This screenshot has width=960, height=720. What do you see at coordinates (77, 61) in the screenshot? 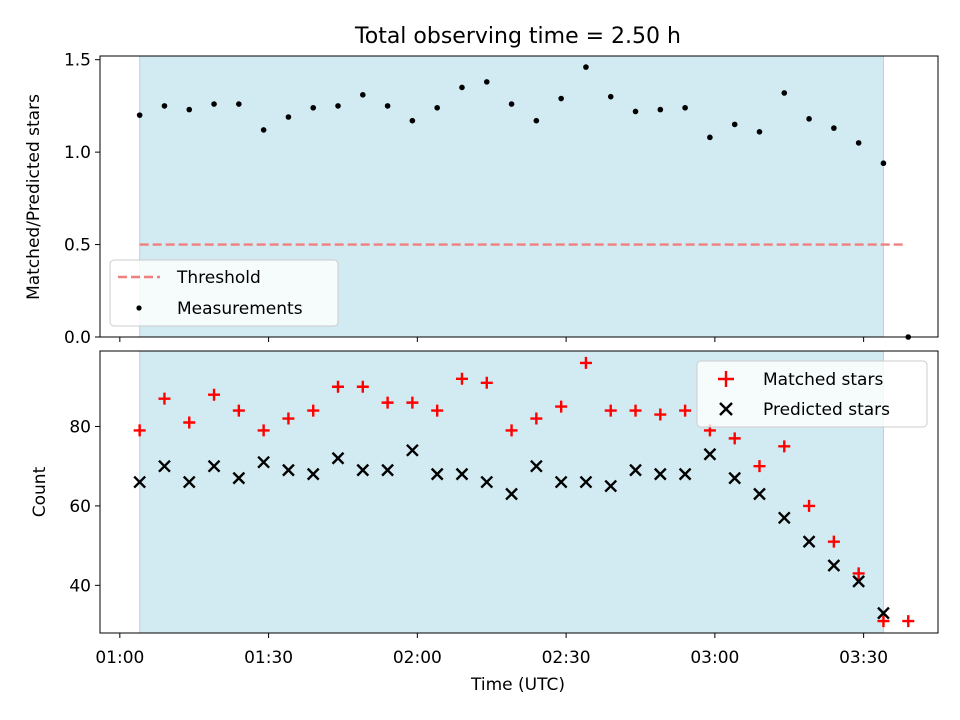
I see `y-tick-label: 1.5` at bounding box center [77, 61].